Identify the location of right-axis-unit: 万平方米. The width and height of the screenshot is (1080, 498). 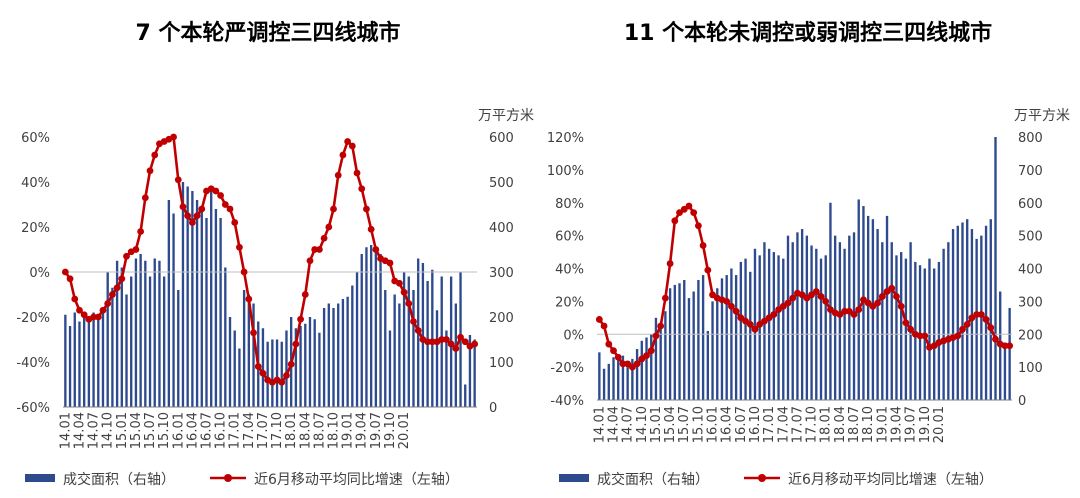
(506, 116).